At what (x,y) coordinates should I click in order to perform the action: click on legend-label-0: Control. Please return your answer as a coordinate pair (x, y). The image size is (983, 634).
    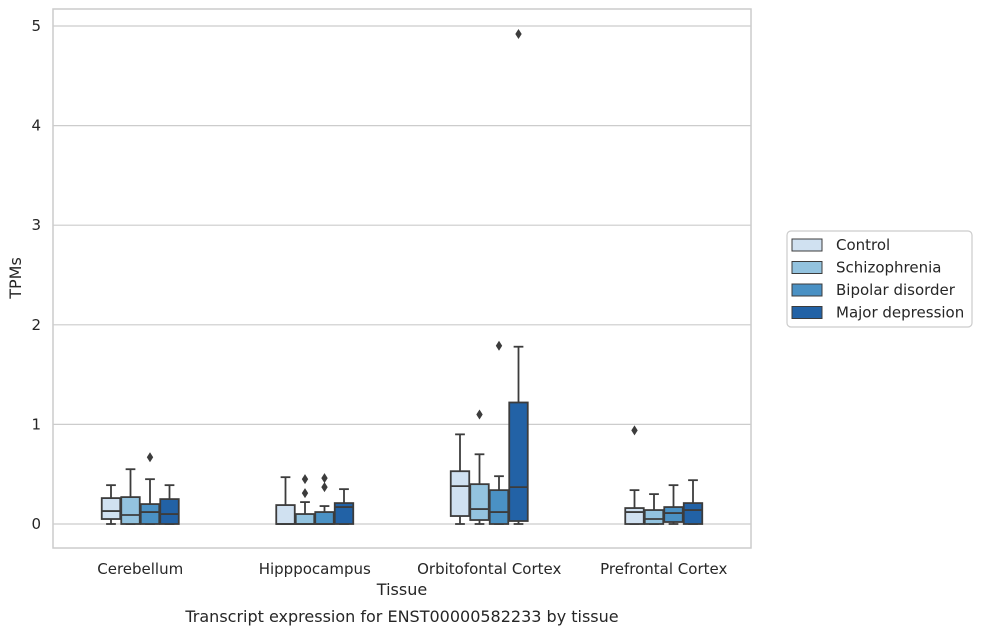
    Looking at the image, I should click on (863, 245).